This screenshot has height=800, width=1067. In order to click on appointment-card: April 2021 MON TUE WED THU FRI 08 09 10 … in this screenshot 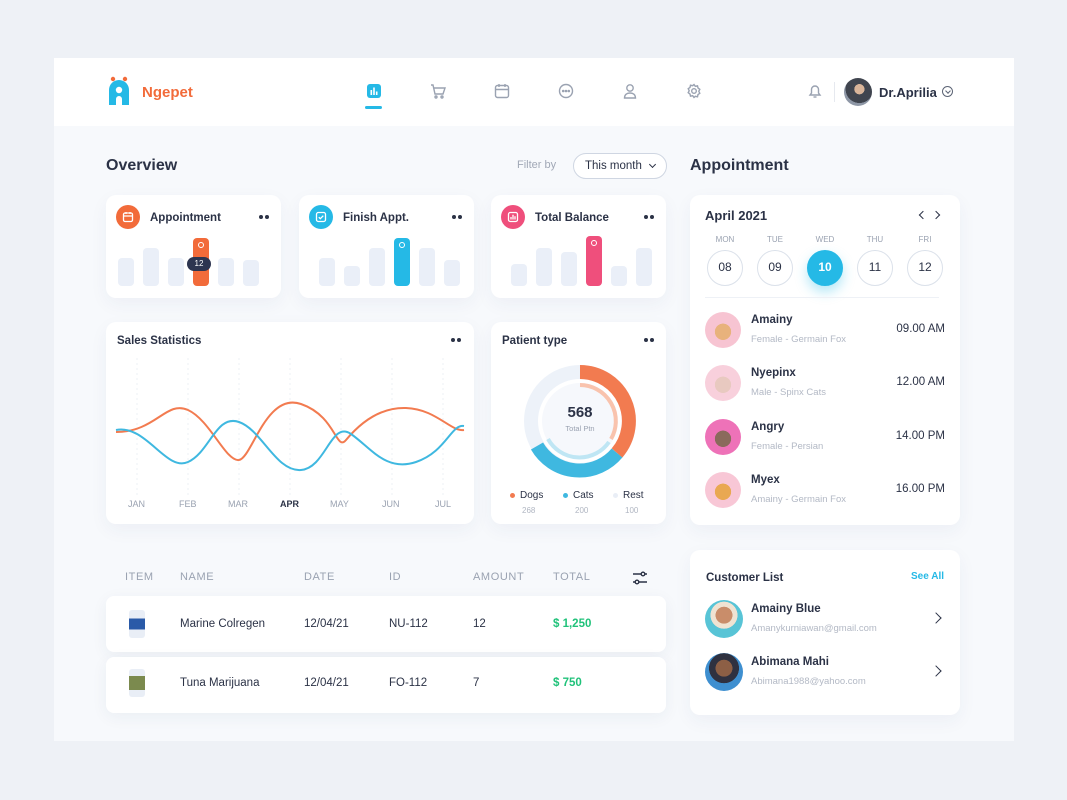, I will do `click(825, 360)`.